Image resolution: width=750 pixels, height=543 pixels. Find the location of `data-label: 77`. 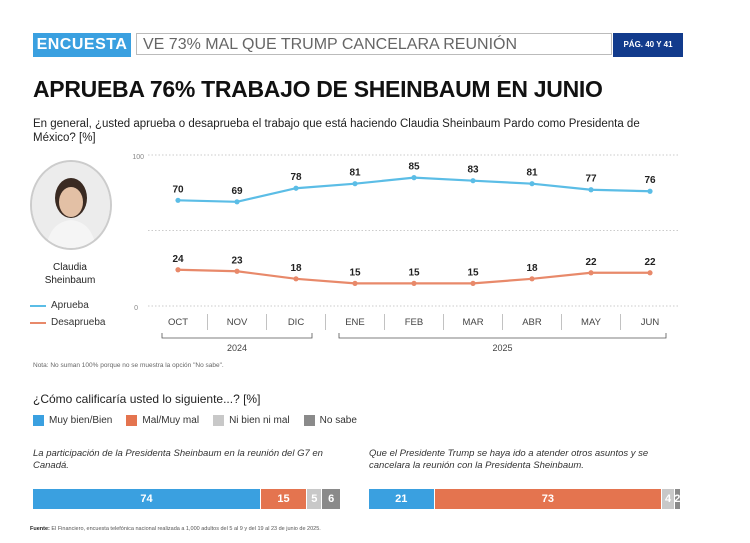

data-label: 77 is located at coordinates (591, 179).